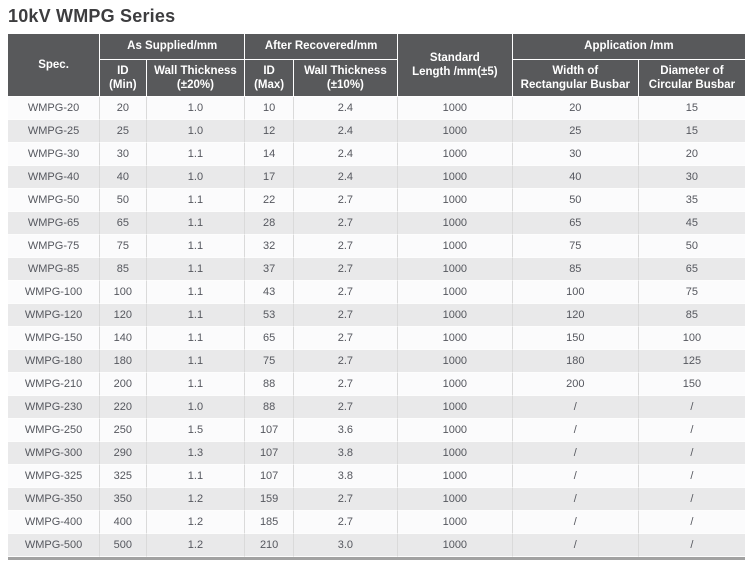 This screenshot has height=567, width=756. Describe the element at coordinates (92, 16) in the screenshot. I see `page-title: 10kV WMPG Series` at that location.